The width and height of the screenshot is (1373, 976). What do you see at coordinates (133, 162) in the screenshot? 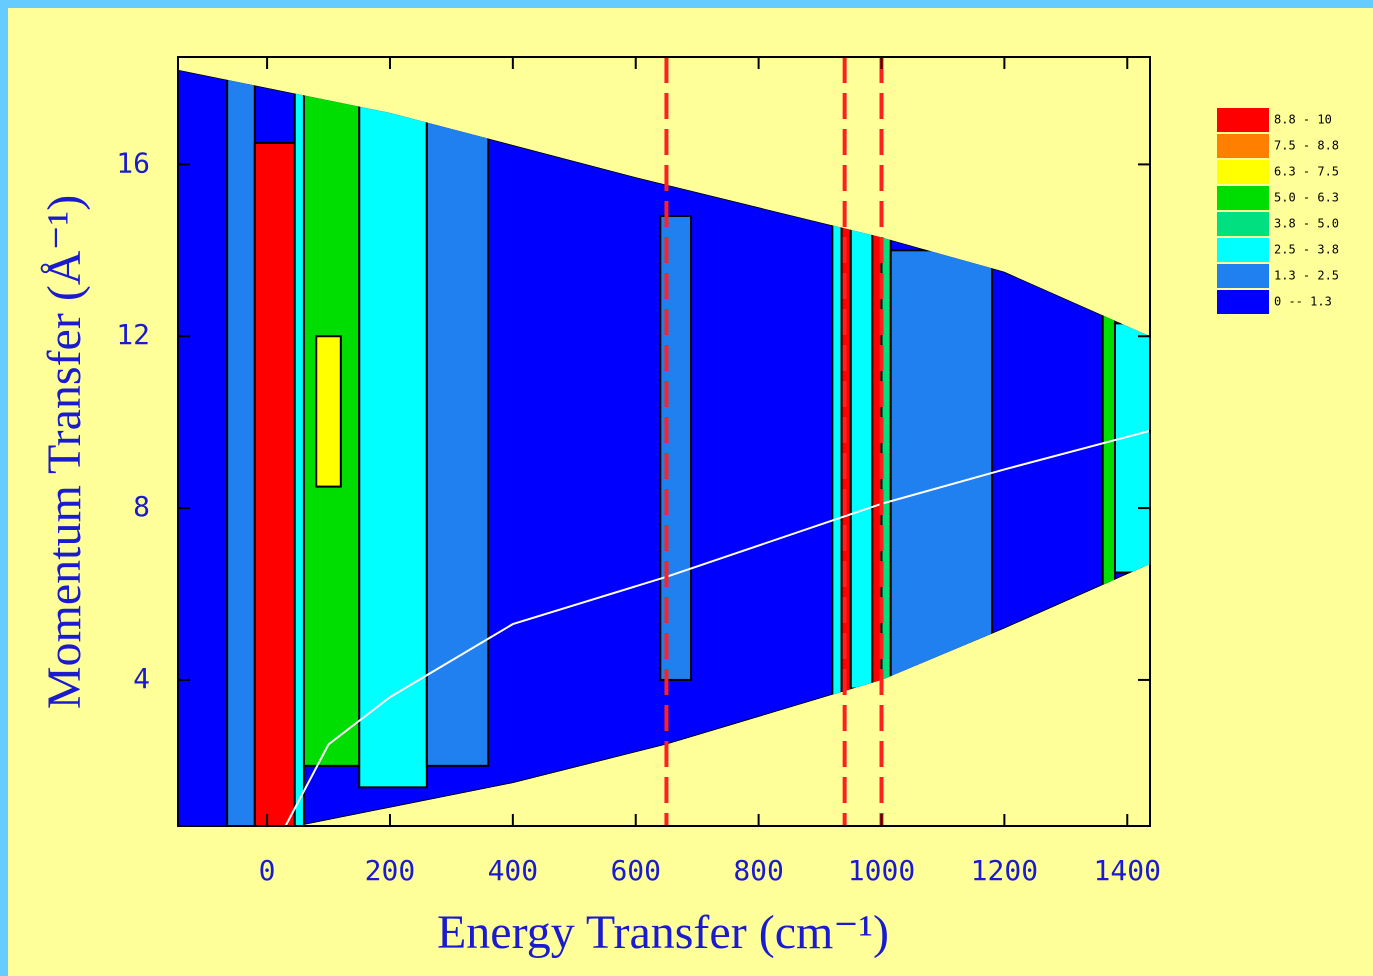
I see `y-tick-label: 16` at bounding box center [133, 162].